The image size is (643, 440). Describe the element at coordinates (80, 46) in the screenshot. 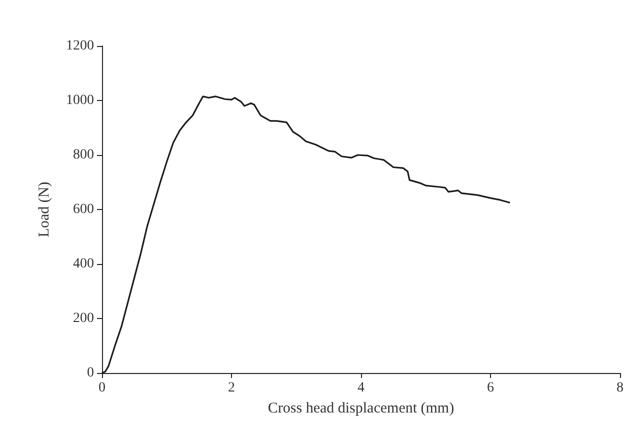

I see `y-tick-label: 1200` at that location.